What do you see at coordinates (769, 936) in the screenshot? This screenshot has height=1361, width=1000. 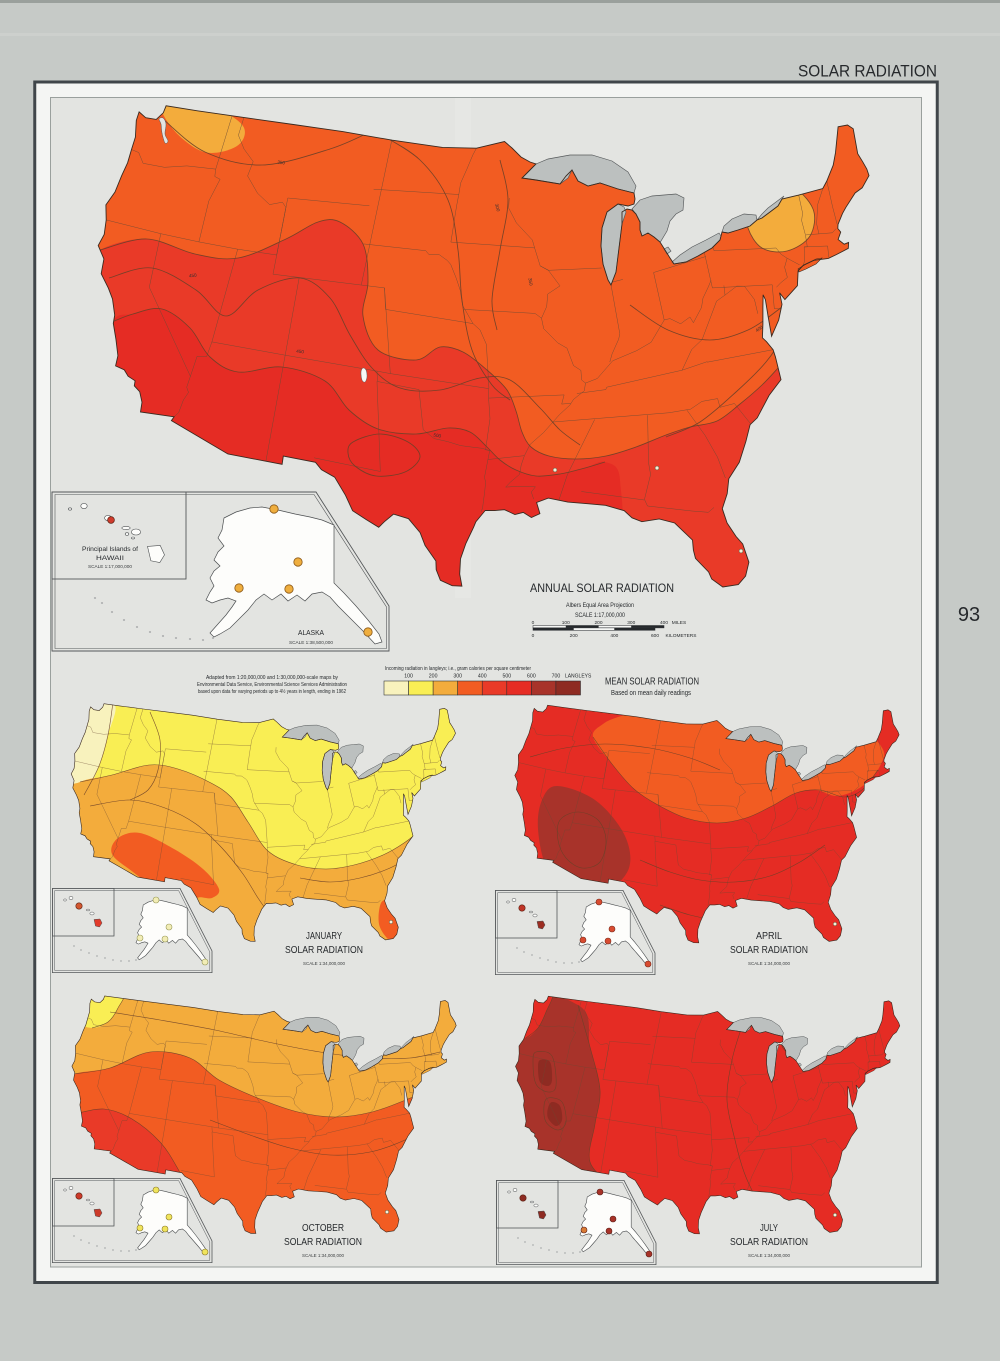 I see `svg-text: APRIL` at bounding box center [769, 936].